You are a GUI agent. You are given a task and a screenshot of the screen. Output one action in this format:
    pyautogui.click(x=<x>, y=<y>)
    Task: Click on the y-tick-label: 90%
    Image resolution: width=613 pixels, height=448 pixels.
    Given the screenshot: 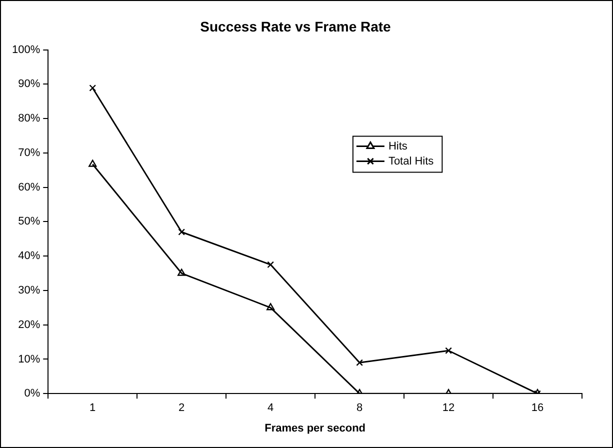 What is the action you would take?
    pyautogui.click(x=29, y=84)
    